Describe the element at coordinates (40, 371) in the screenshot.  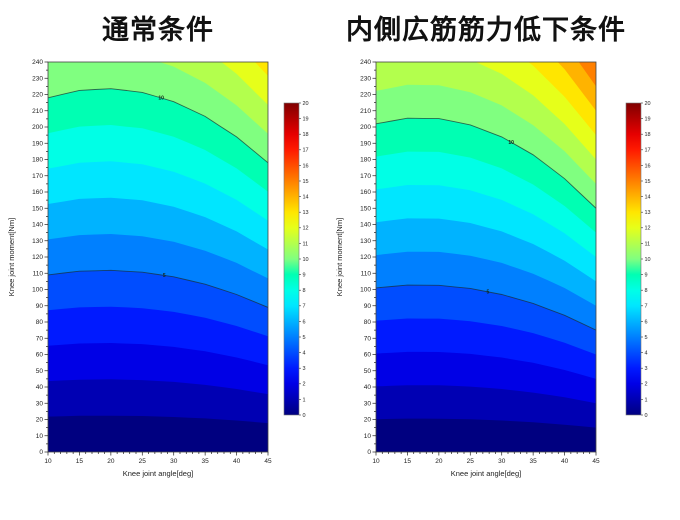
I see `y-tick-label: 50` at that location.